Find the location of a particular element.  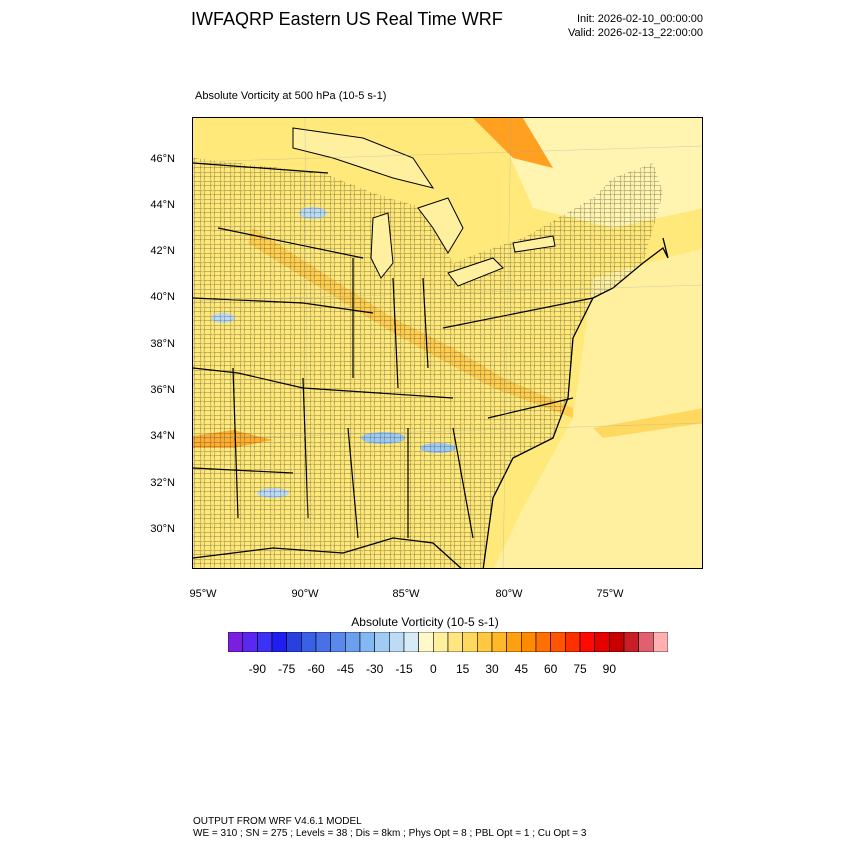

lon-label: 90°W is located at coordinates (305, 594).